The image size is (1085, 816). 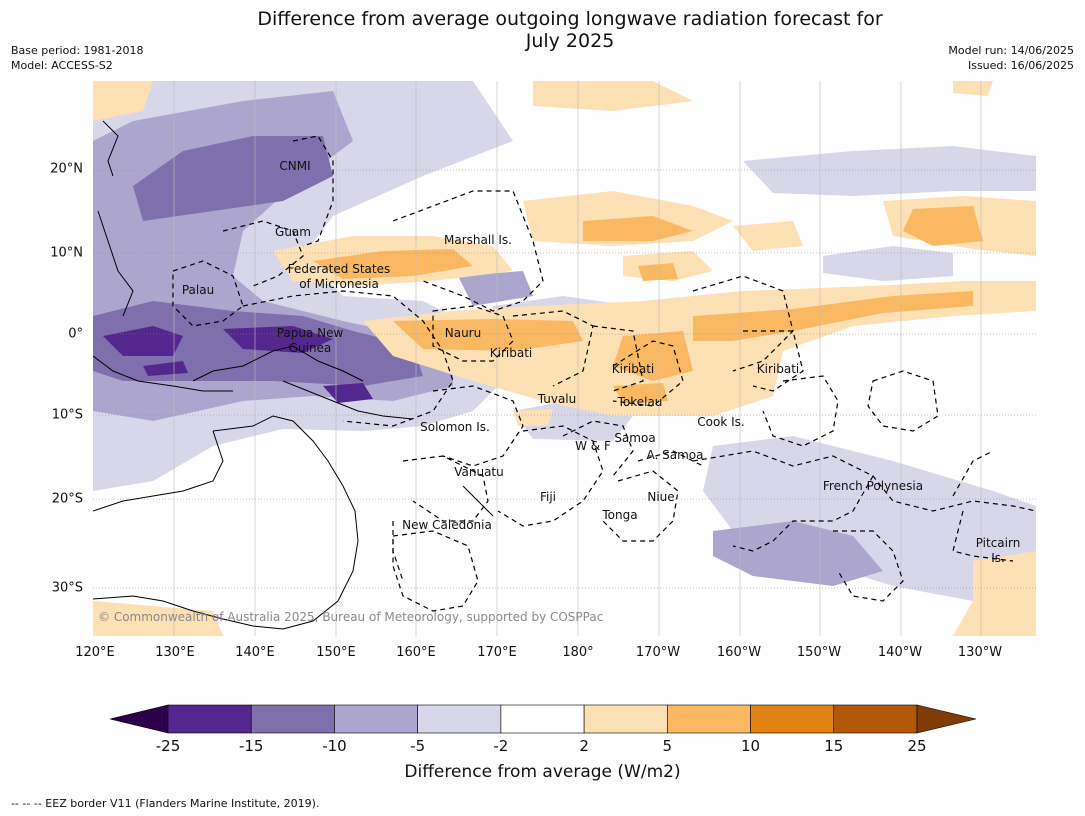 What do you see at coordinates (634, 438) in the screenshot?
I see `region-label: Samoa` at bounding box center [634, 438].